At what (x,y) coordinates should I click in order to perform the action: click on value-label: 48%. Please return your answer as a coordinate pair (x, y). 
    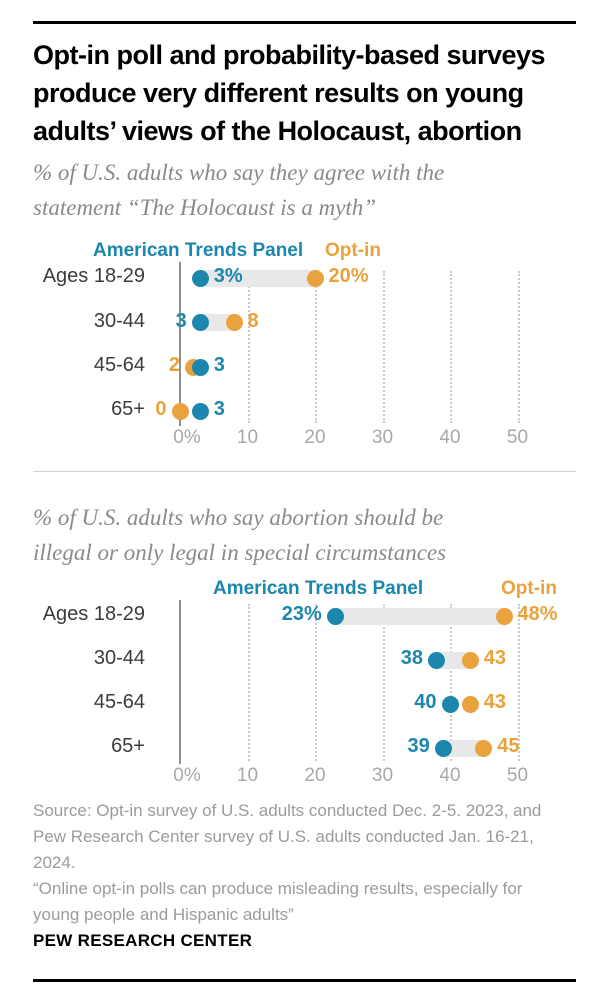
    Looking at the image, I should click on (537, 614).